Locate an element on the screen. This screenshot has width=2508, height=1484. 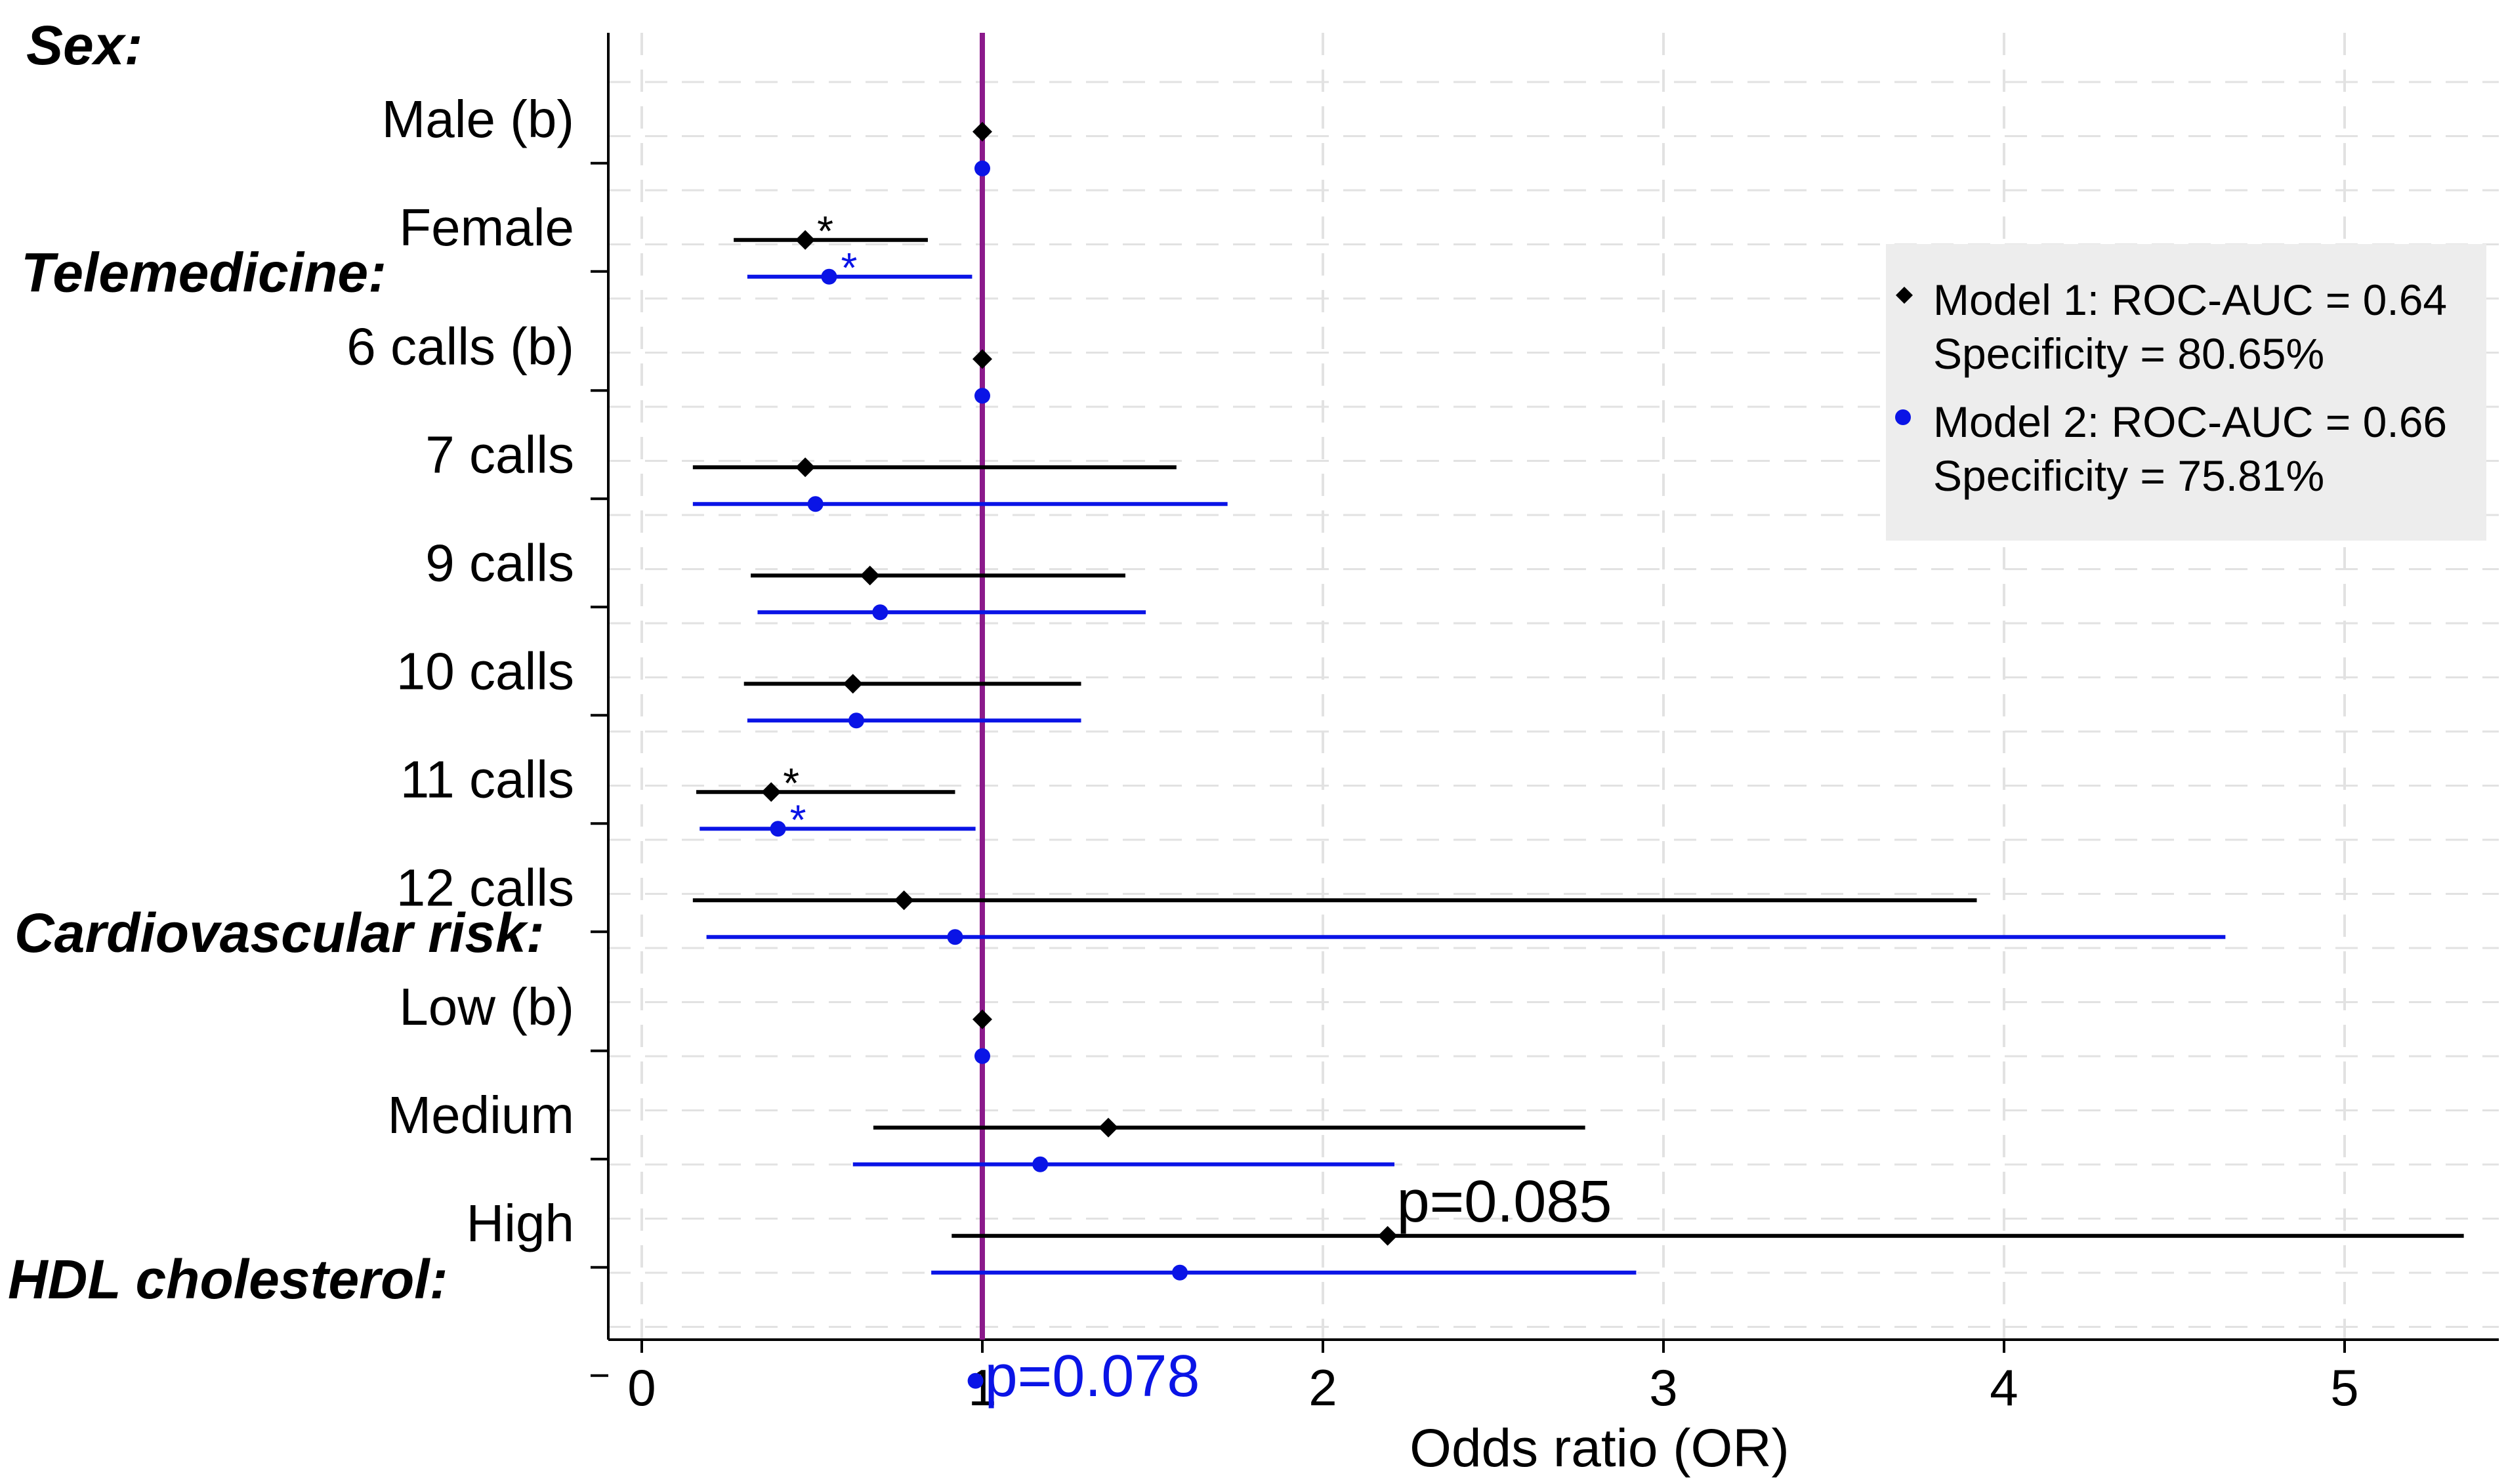
m1-p-value: p=0.085 is located at coordinates (1504, 1202).